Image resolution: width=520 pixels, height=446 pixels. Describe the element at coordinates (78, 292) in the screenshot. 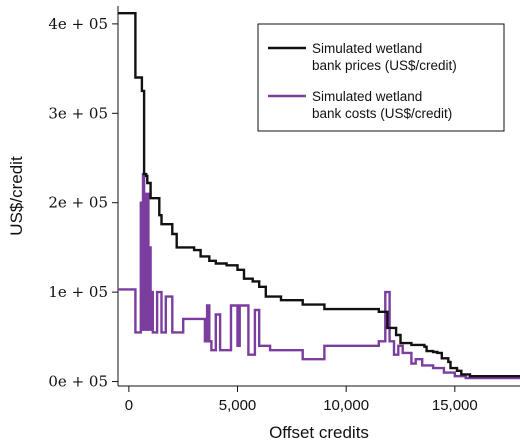

I see `y-tick-label: 1e + 05` at that location.